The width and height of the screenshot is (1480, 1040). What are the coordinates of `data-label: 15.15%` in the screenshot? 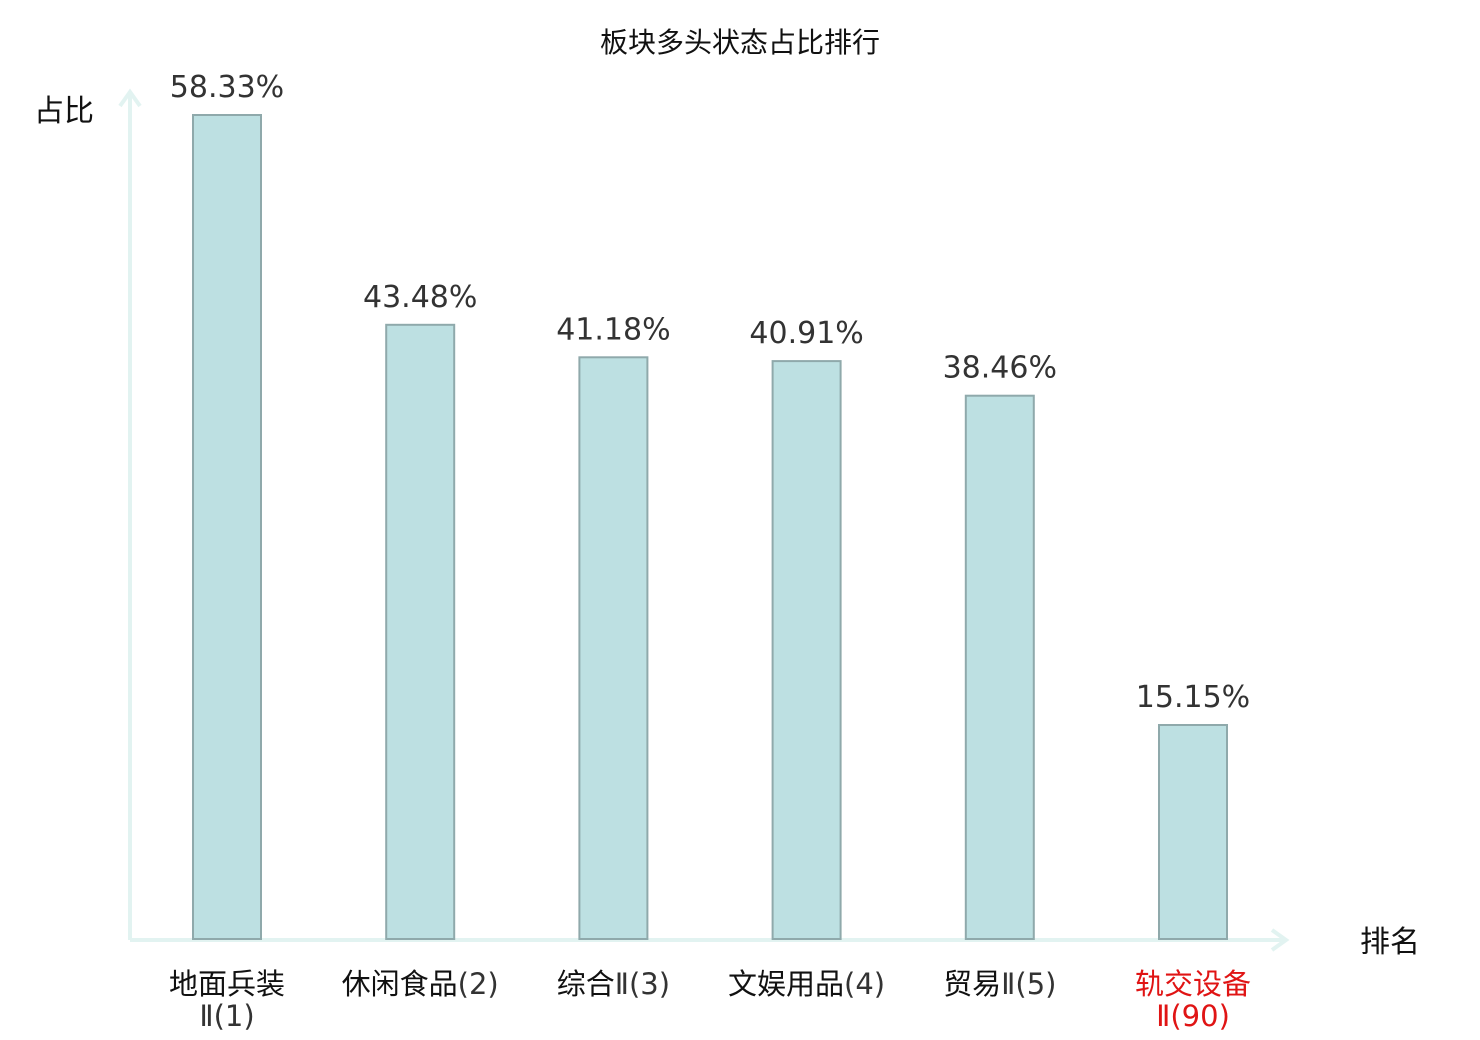 It's located at (1193, 697).